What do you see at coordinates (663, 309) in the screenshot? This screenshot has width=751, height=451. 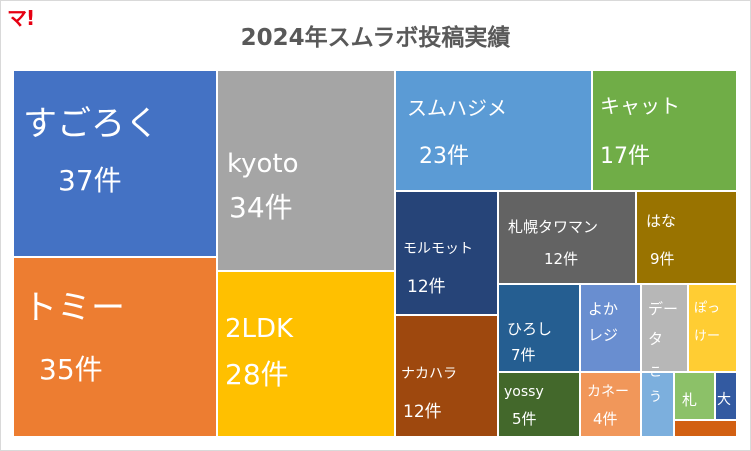 I see `treemap-tile-name-part: デー` at bounding box center [663, 309].